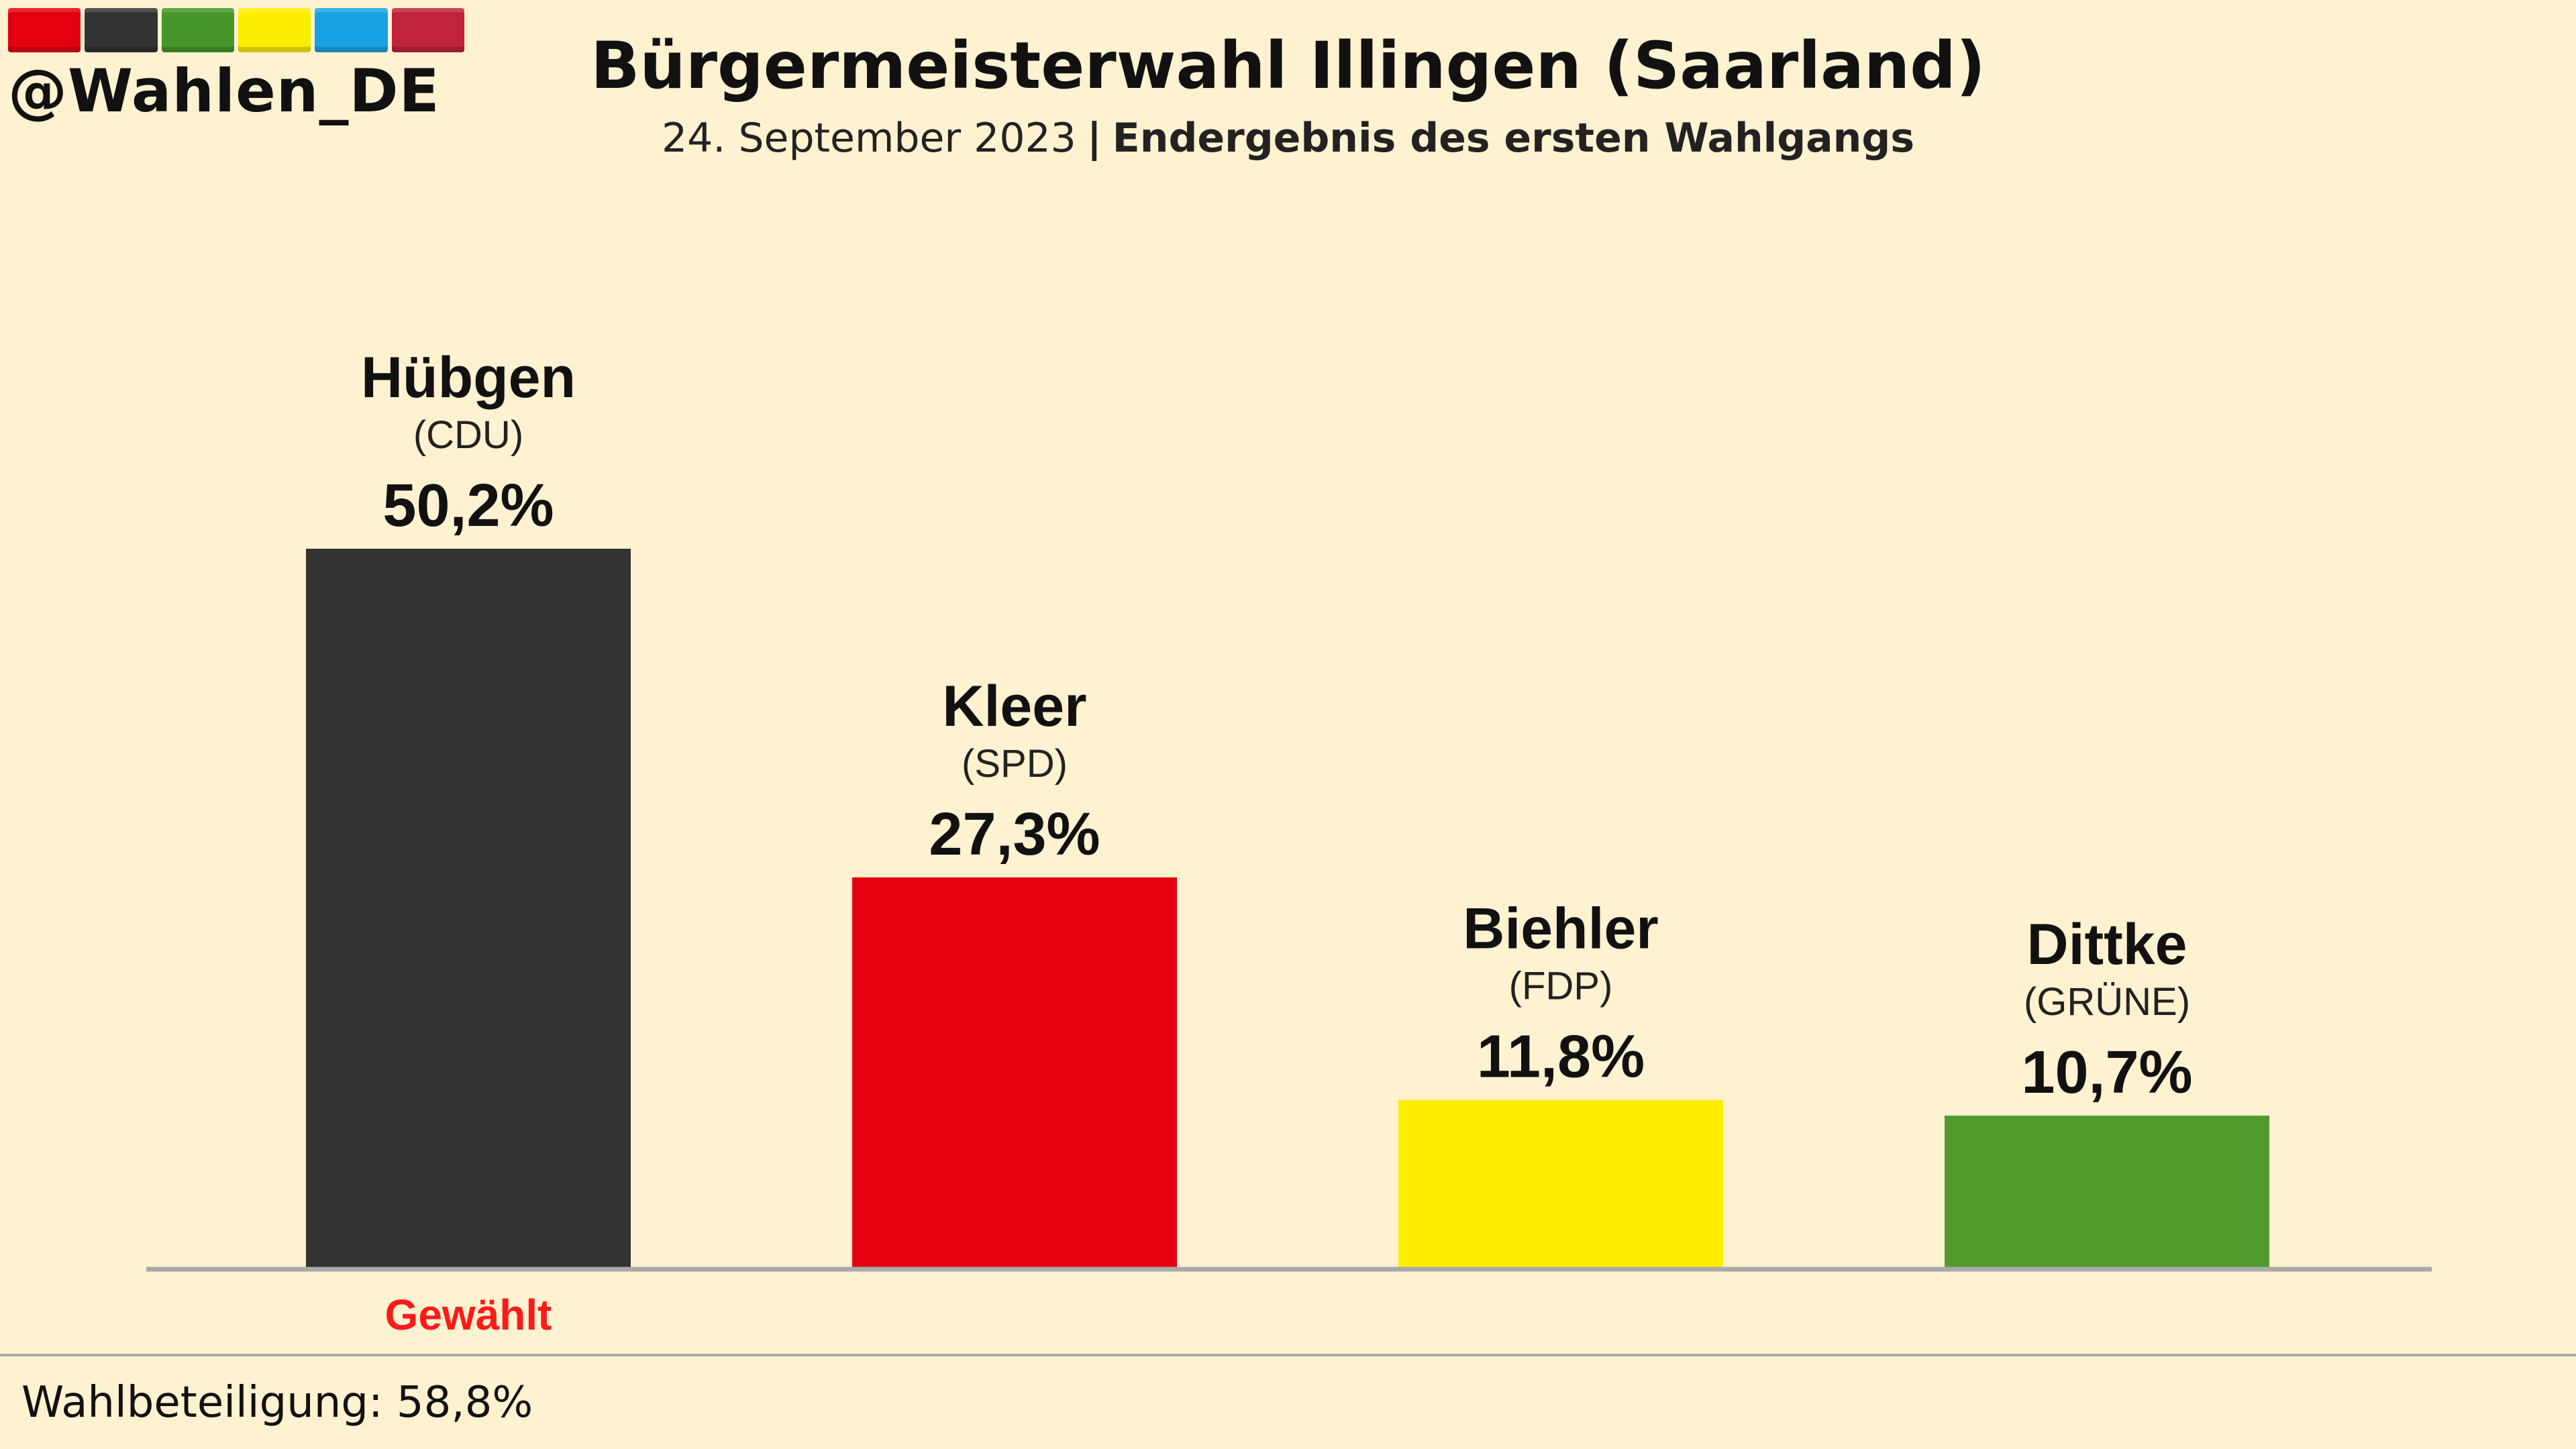 Image resolution: width=2576 pixels, height=1449 pixels. What do you see at coordinates (1561, 1057) in the screenshot?
I see `value-label: 11,8%` at bounding box center [1561, 1057].